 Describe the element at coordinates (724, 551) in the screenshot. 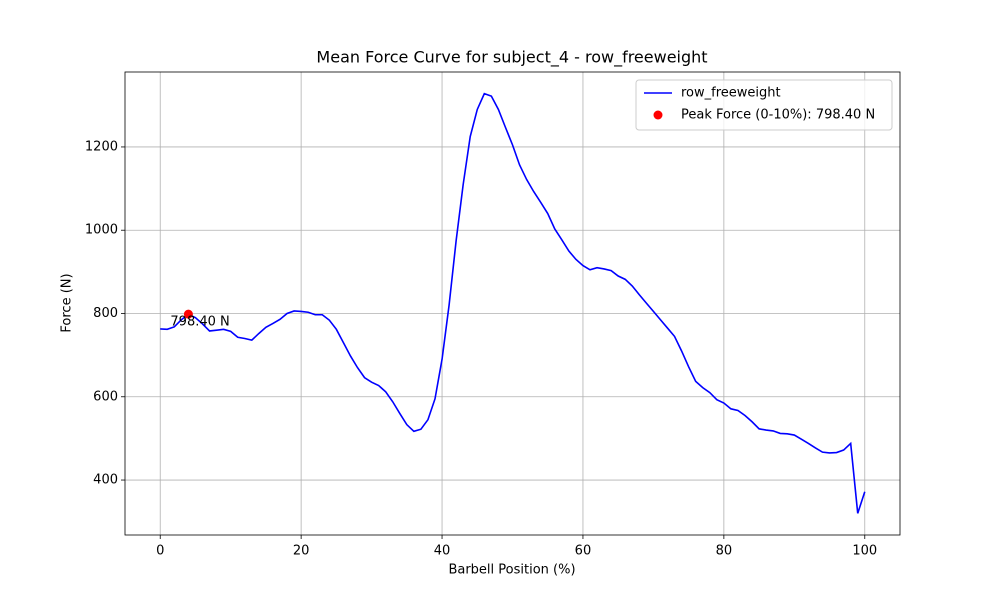

I see `x-tick-label: 80` at that location.